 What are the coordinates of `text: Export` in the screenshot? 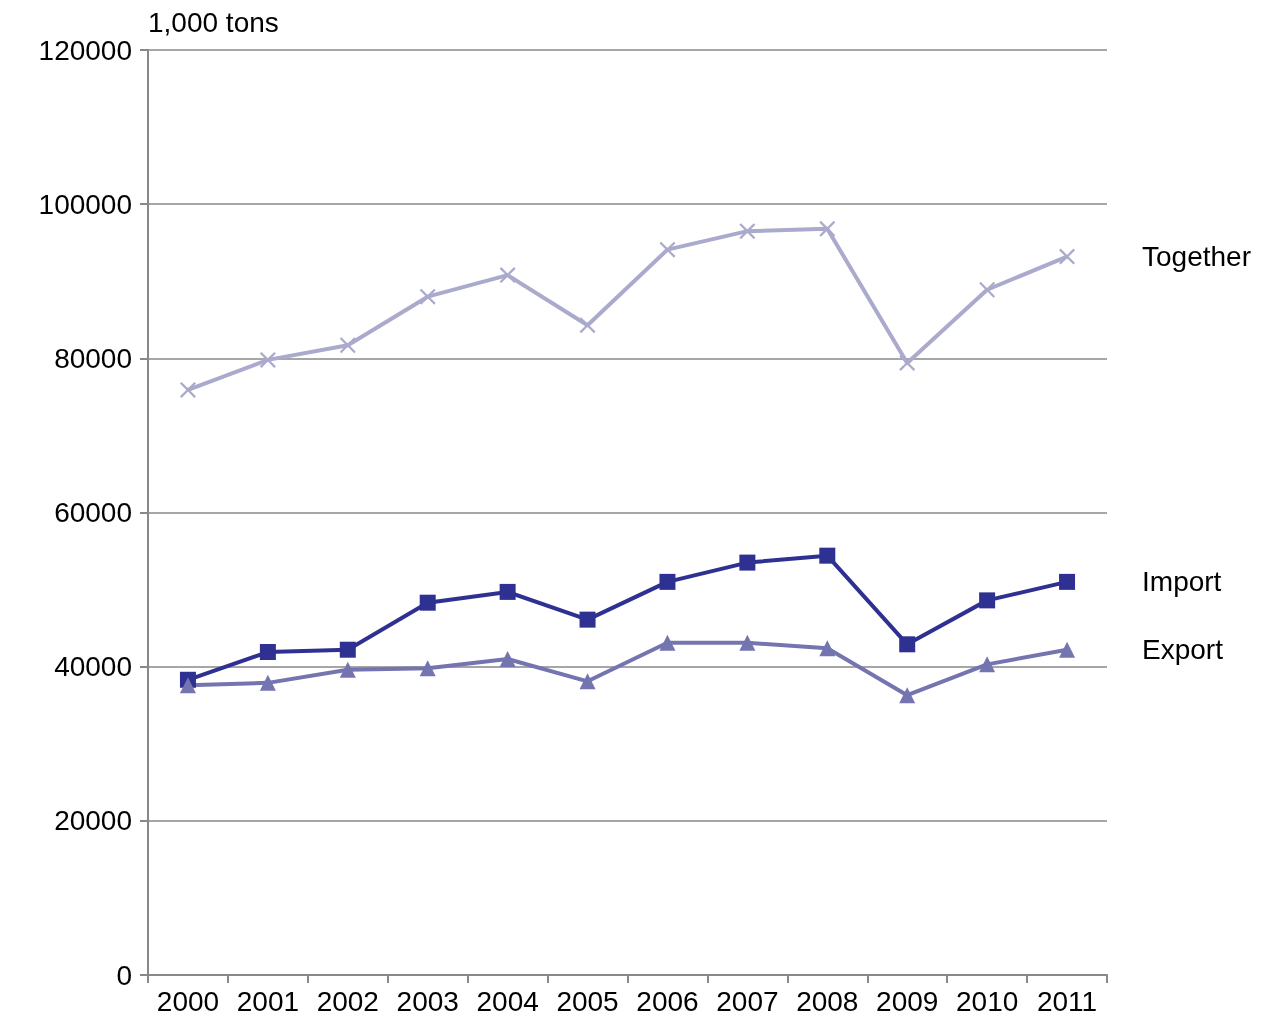 It's located at (1183, 650).